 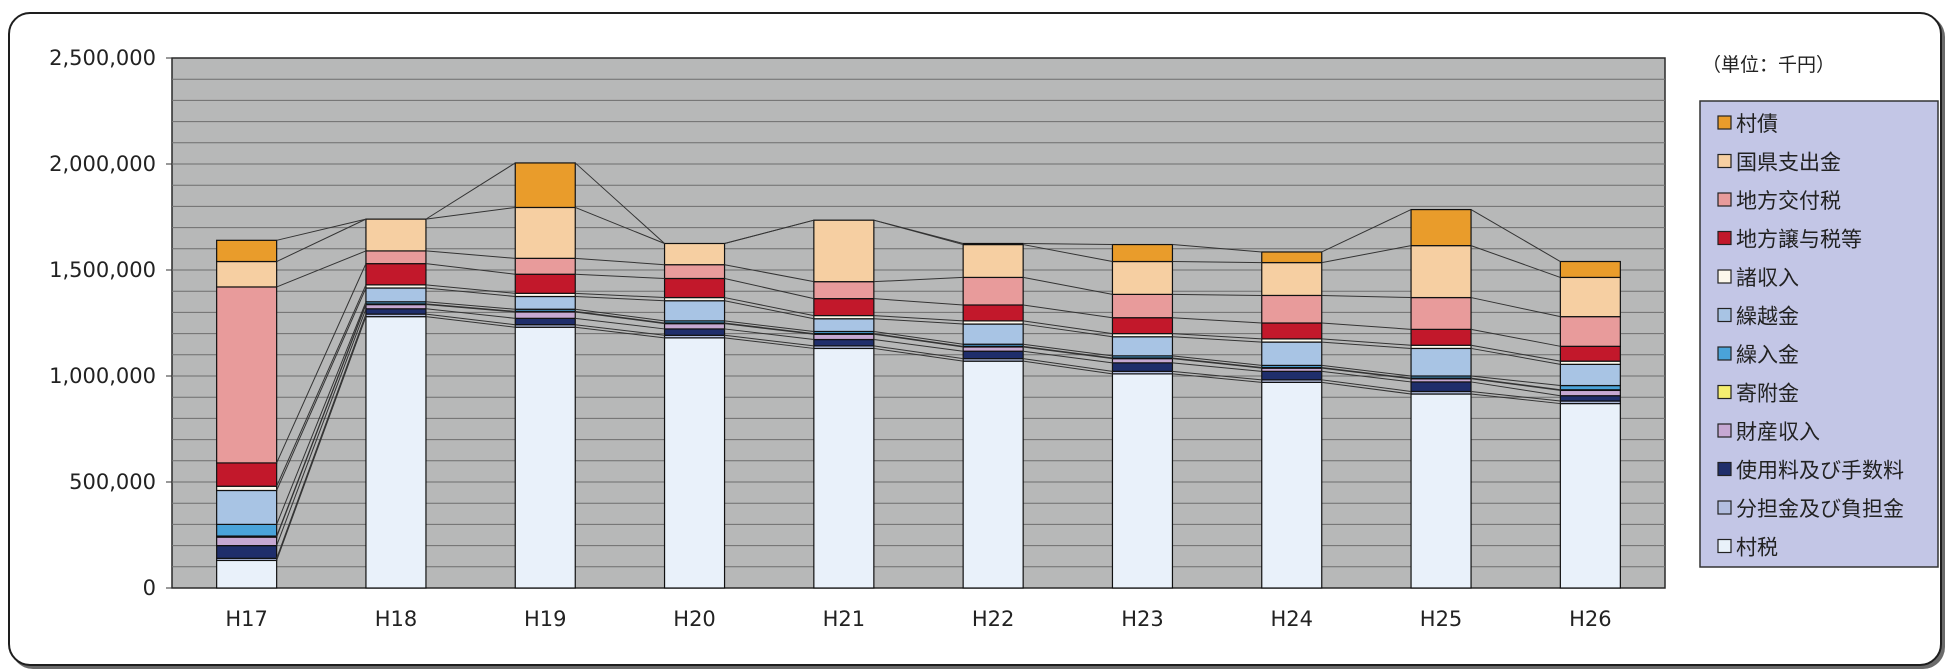 I want to click on legend-label: 村税, so click(x=1757, y=548).